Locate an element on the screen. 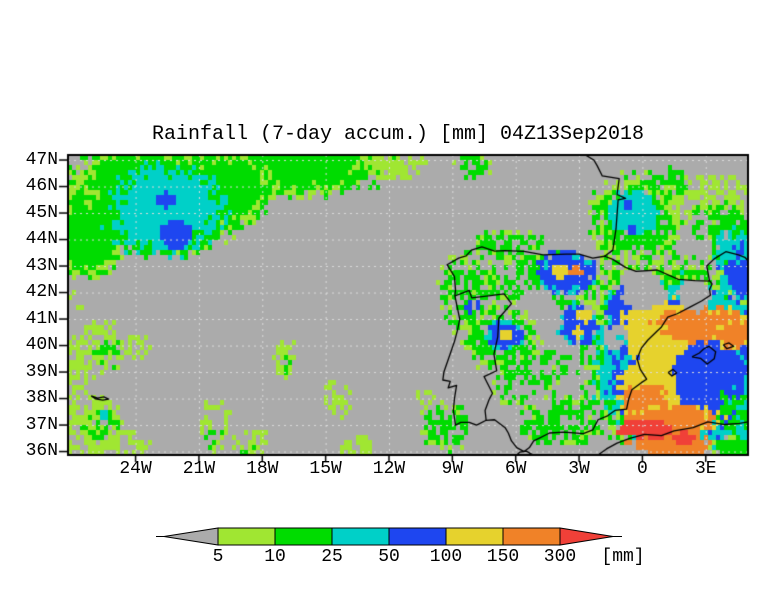 The height and width of the screenshot is (612, 784). y-axis-tick-label: 44N is located at coordinates (41, 239).